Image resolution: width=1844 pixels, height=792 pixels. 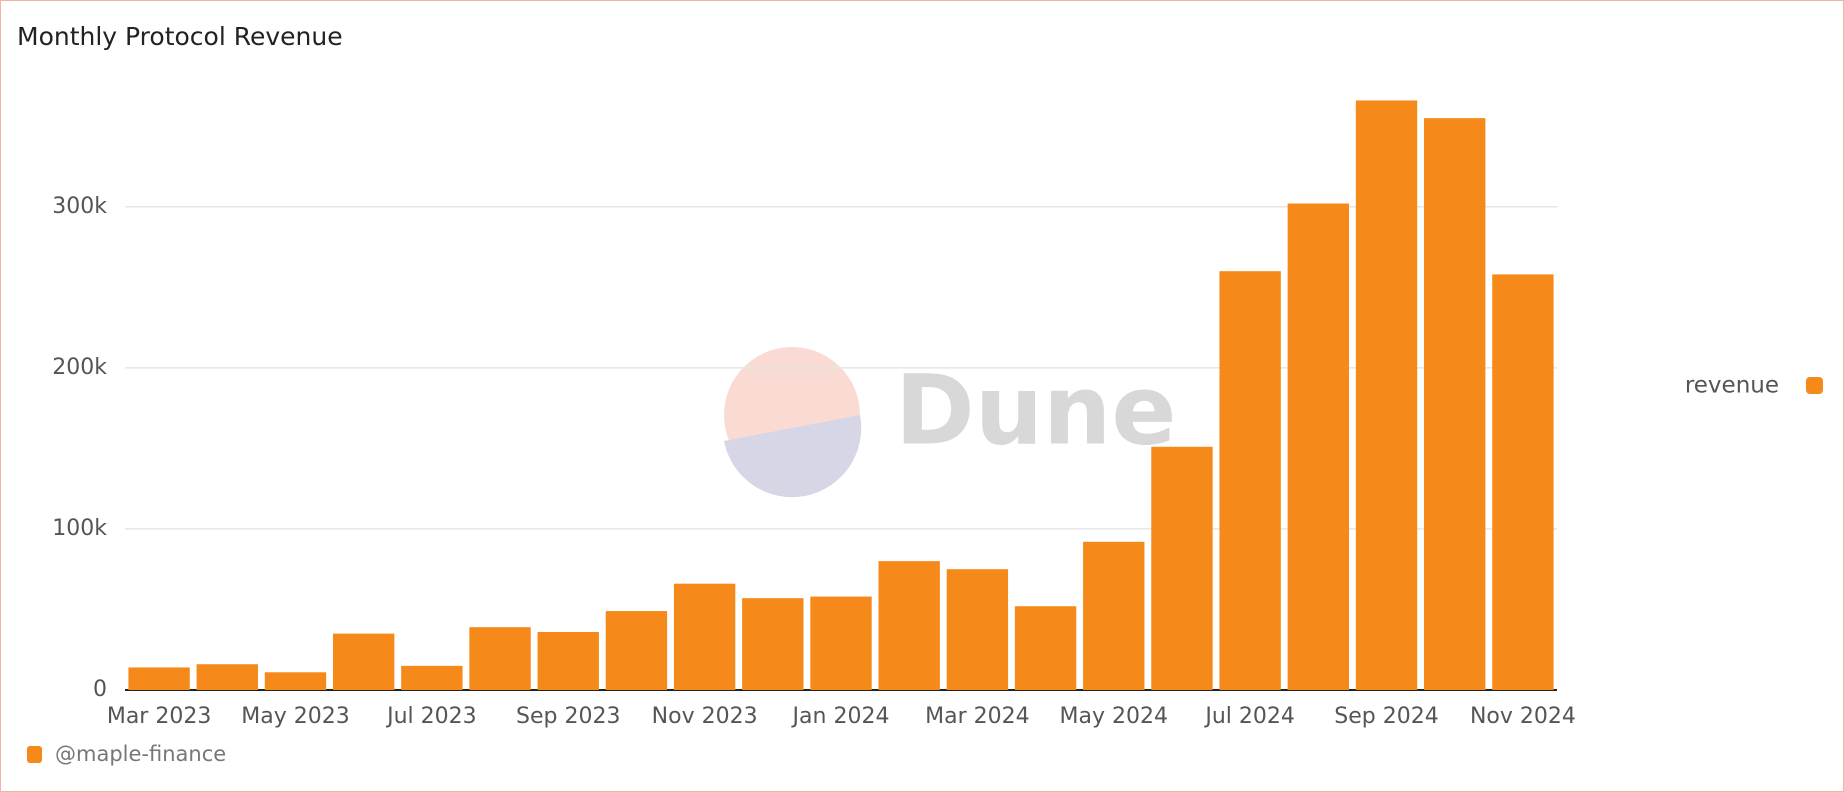 I want to click on x-tick-label: Jan 2024, so click(x=840, y=716).